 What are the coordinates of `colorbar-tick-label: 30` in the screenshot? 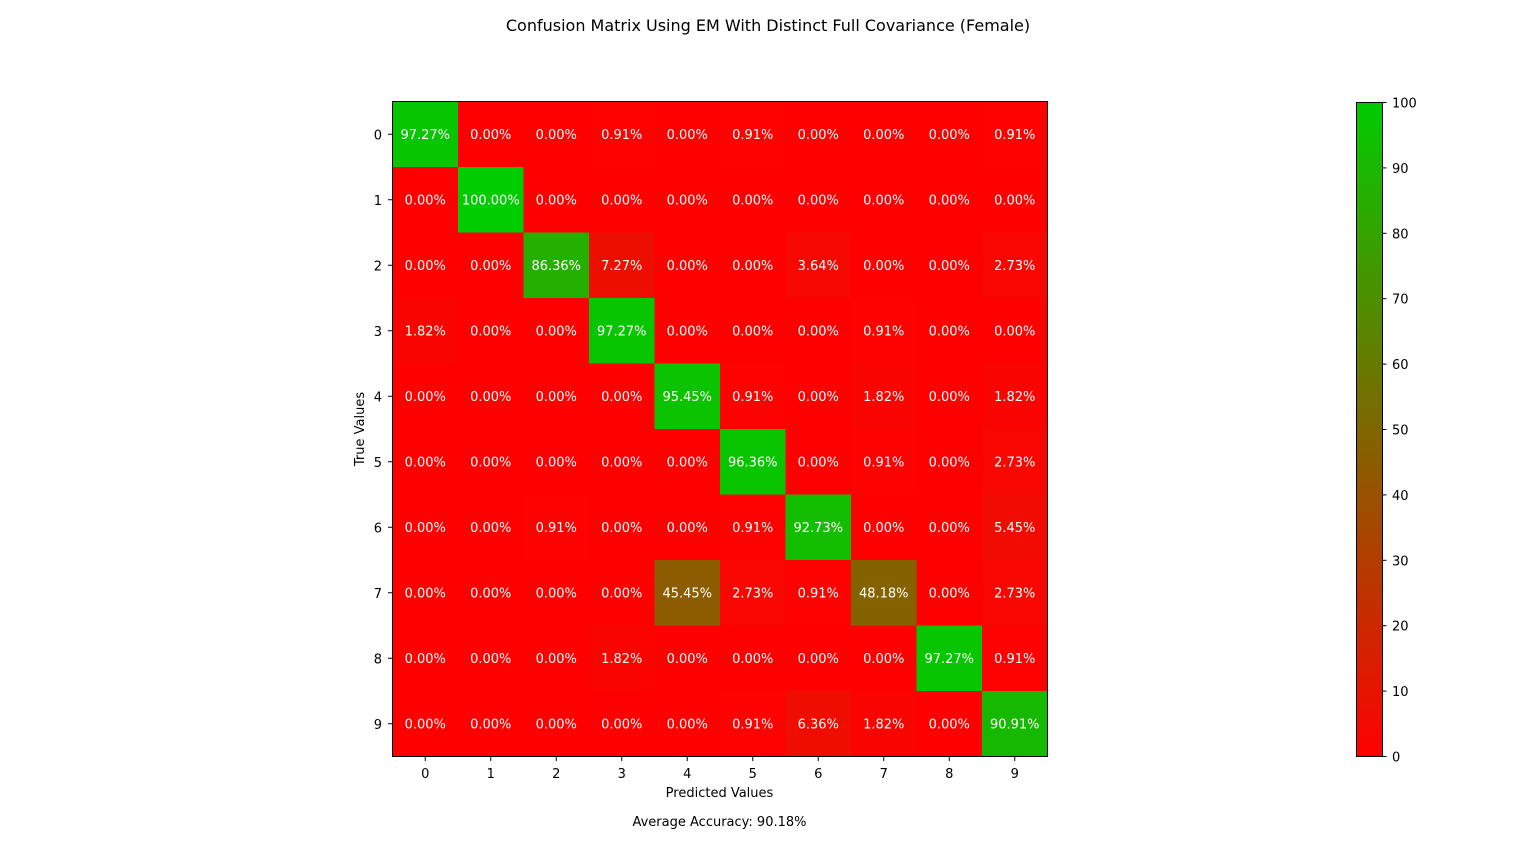 It's located at (1400, 561).